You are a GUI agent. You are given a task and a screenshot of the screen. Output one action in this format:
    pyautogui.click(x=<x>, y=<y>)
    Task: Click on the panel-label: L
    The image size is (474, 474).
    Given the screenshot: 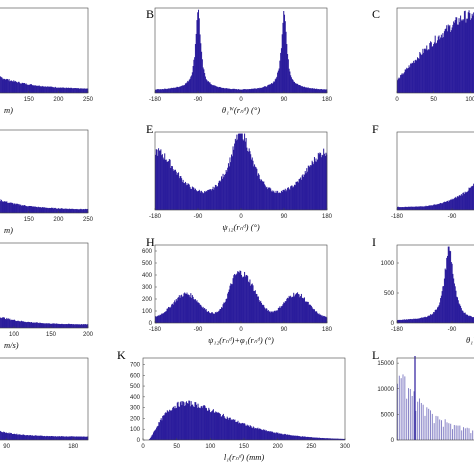 What is the action you would take?
    pyautogui.click(x=375, y=355)
    